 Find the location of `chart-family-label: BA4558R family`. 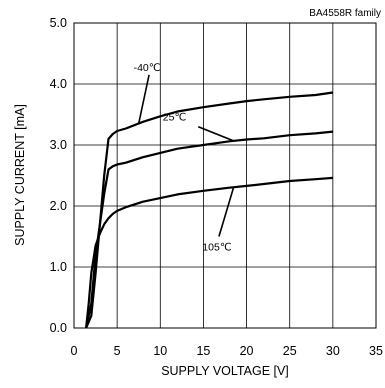

chart-family-label: BA4558R family is located at coordinates (345, 13).